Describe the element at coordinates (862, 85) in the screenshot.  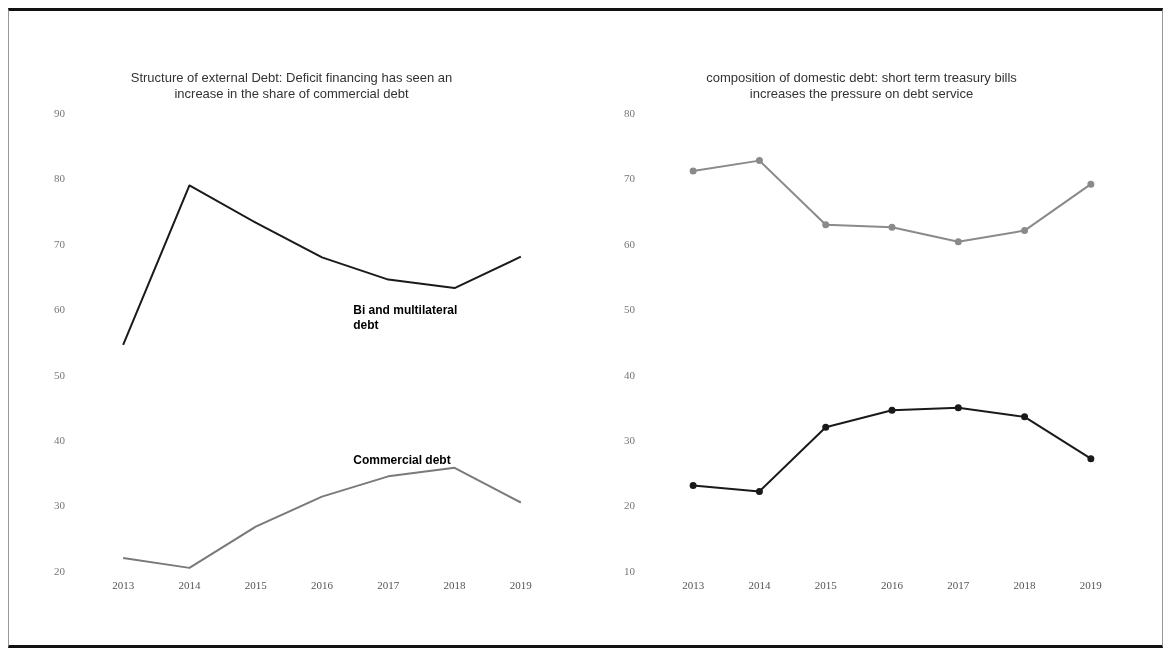
I see `chart-title: composition of domestic debt: short term treasury bills increases the pressure on debt service` at that location.